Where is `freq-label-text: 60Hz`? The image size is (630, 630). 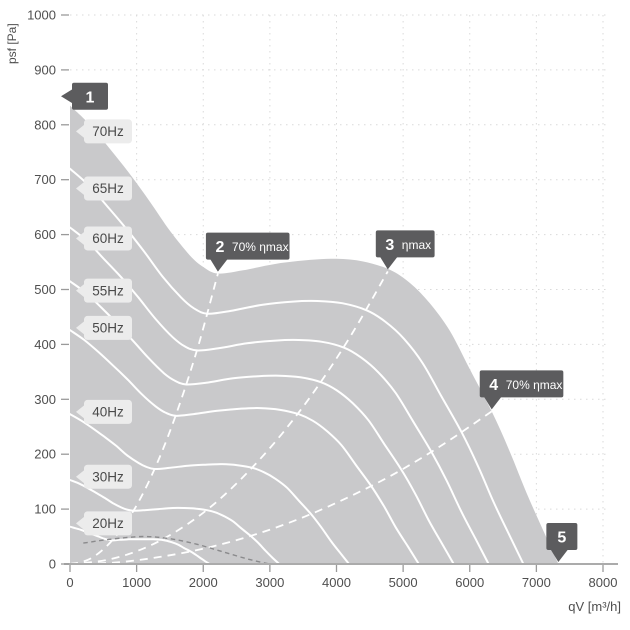 freq-label-text: 60Hz is located at coordinates (108, 238).